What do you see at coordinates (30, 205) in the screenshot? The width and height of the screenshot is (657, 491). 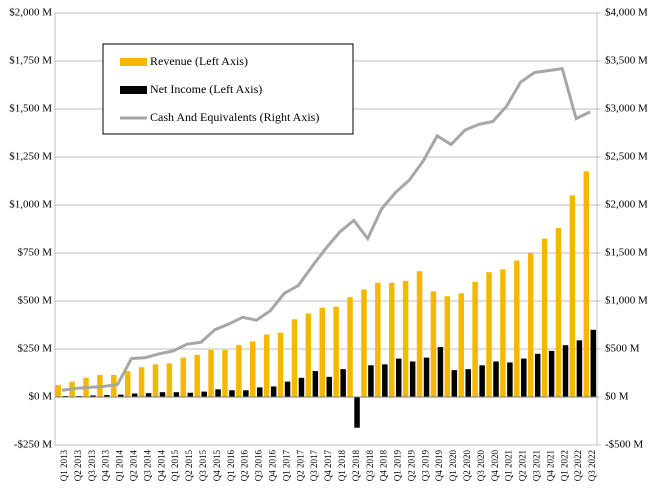 I see `y-tick-label: $1,000 M` at bounding box center [30, 205].